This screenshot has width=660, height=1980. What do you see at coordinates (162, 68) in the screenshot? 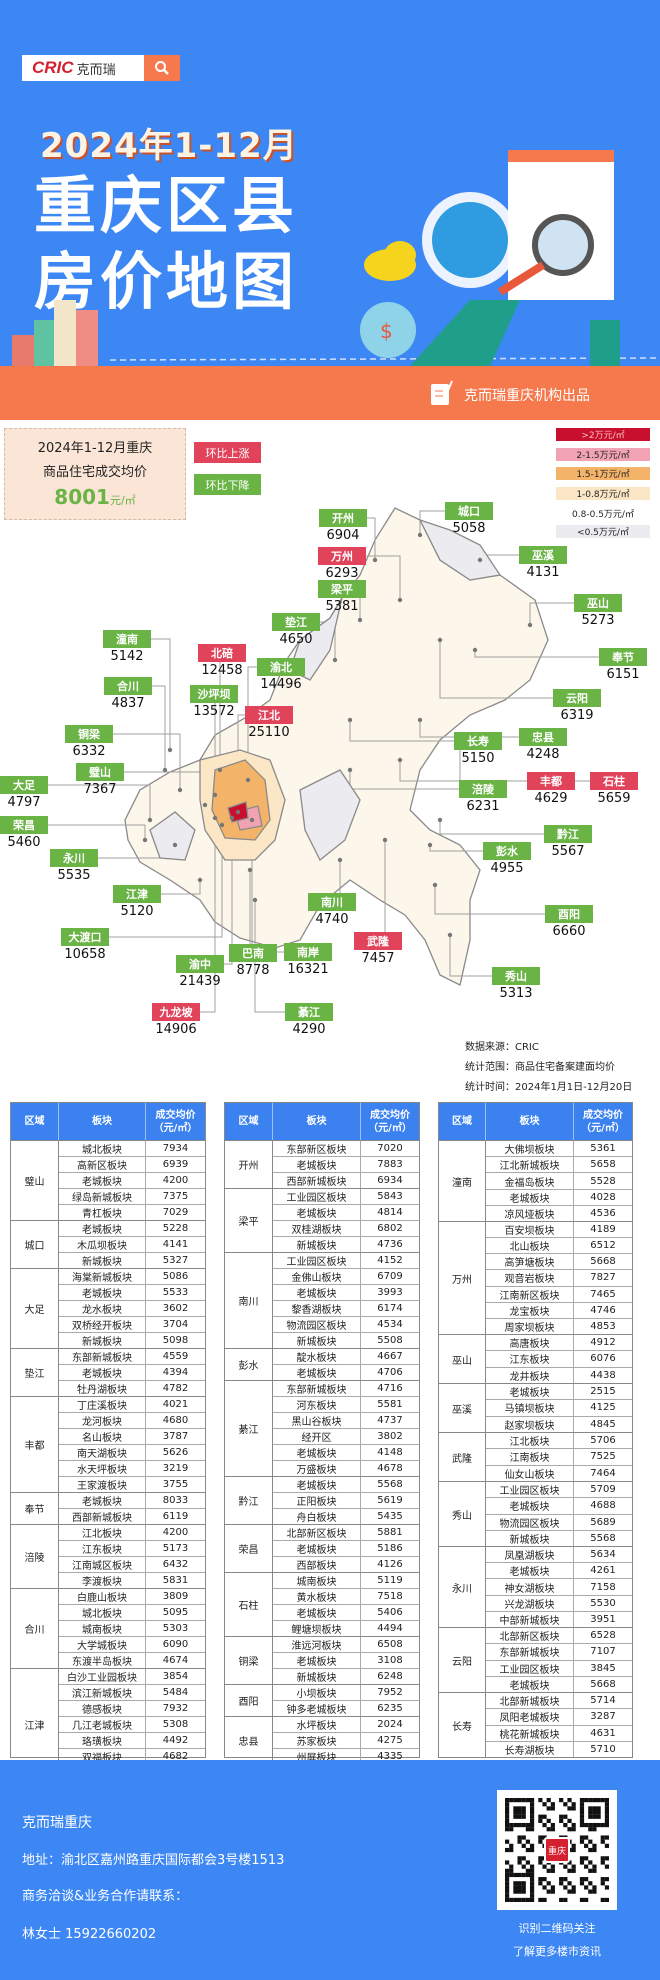
I see `search-icon` at bounding box center [162, 68].